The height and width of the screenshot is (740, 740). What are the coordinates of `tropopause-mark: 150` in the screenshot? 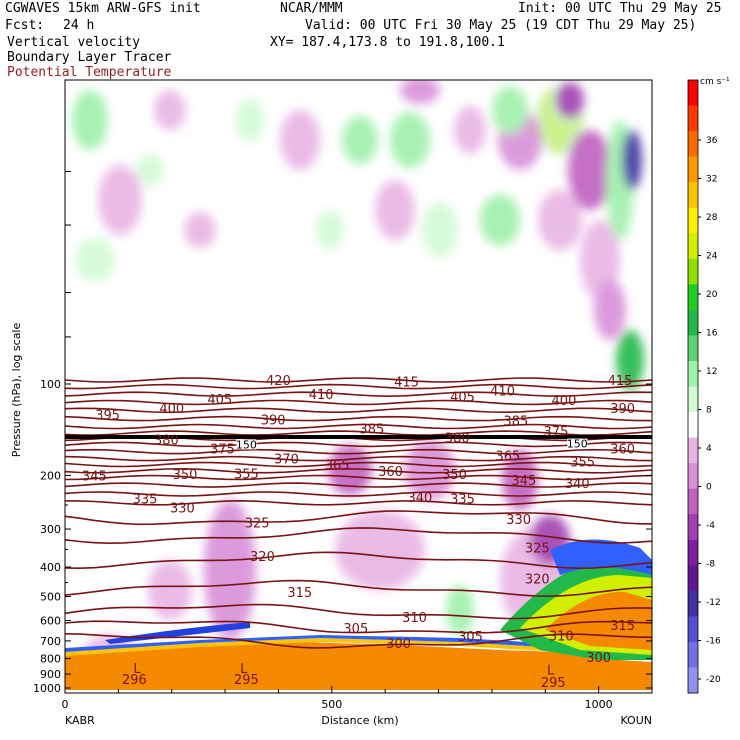 It's located at (577, 444).